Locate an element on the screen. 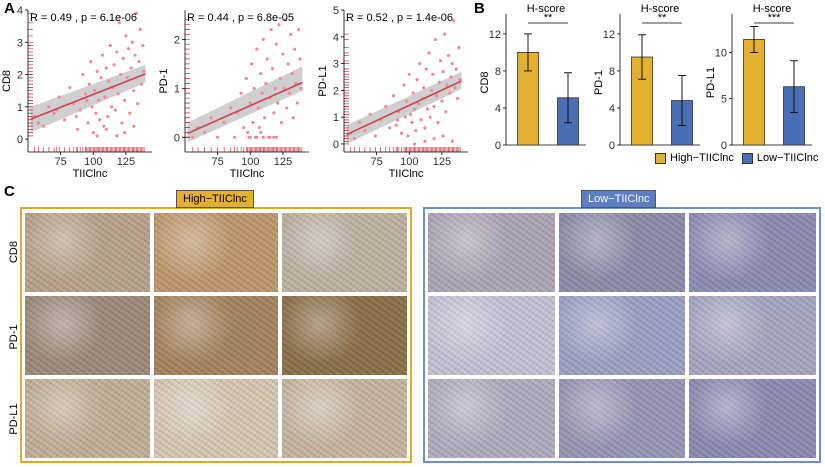 The height and width of the screenshot is (467, 825). y-axis-label: PD-1 is located at coordinates (164, 80).